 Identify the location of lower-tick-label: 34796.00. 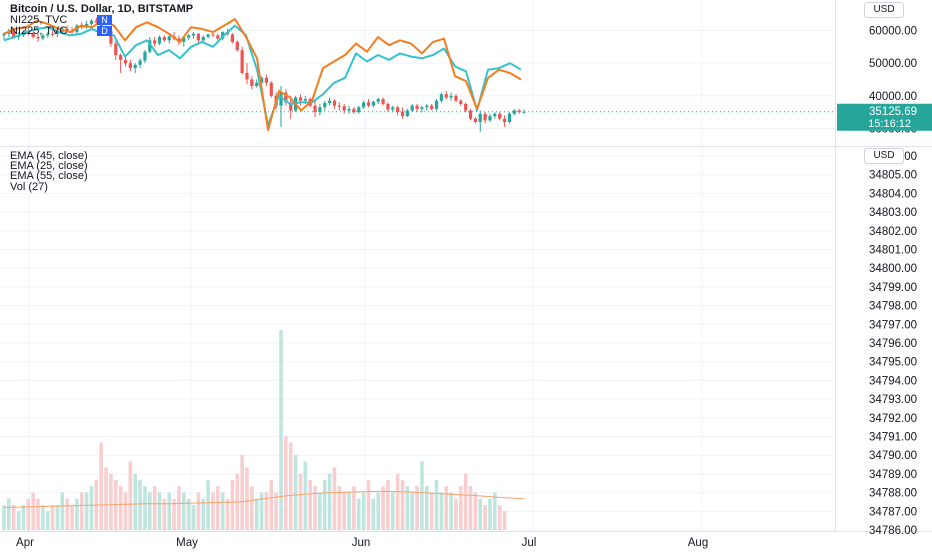
(893, 344).